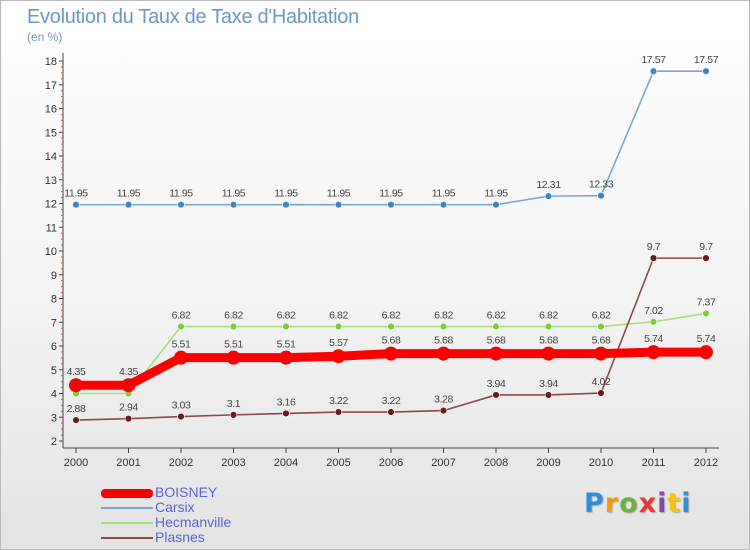  Describe the element at coordinates (594, 503) in the screenshot. I see `logo-letter: P` at that location.